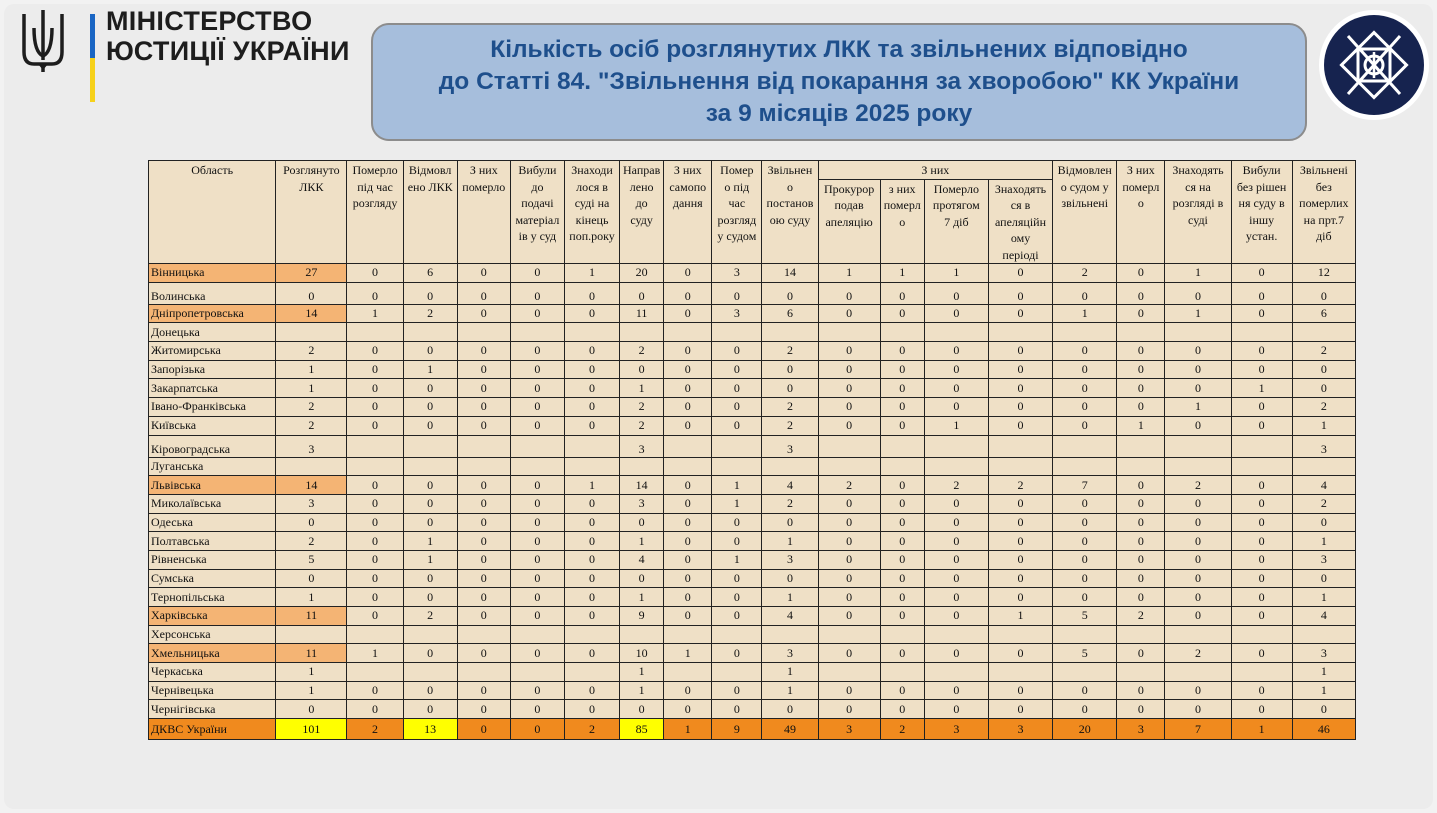 The height and width of the screenshot is (813, 1437). I want to click on table-row: Волинська 0 0 0 0 0 0 0 0 0 0 0 0 0 0 0 0 0 0 0, so click(752, 293).